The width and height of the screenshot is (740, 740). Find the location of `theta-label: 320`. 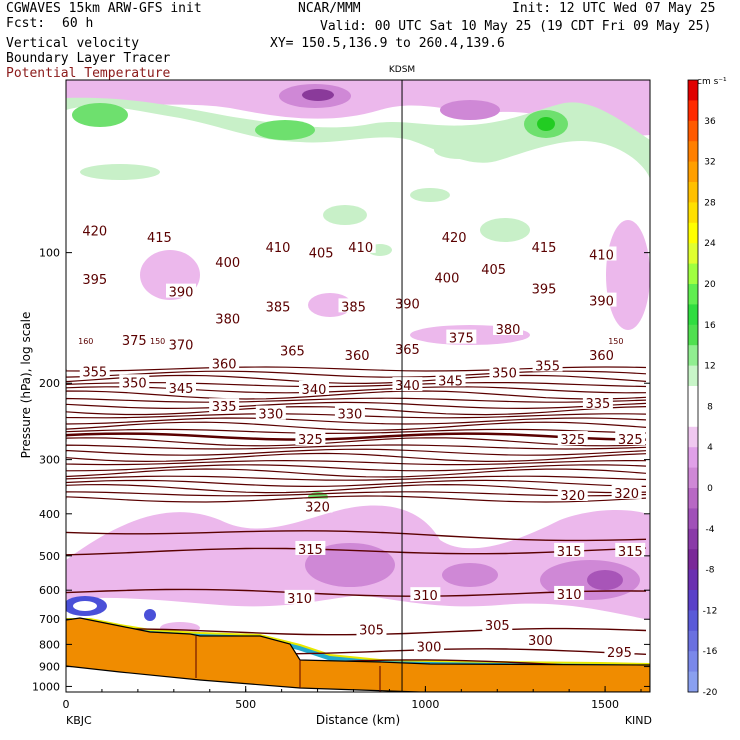

theta-label: 320 is located at coordinates (317, 508).